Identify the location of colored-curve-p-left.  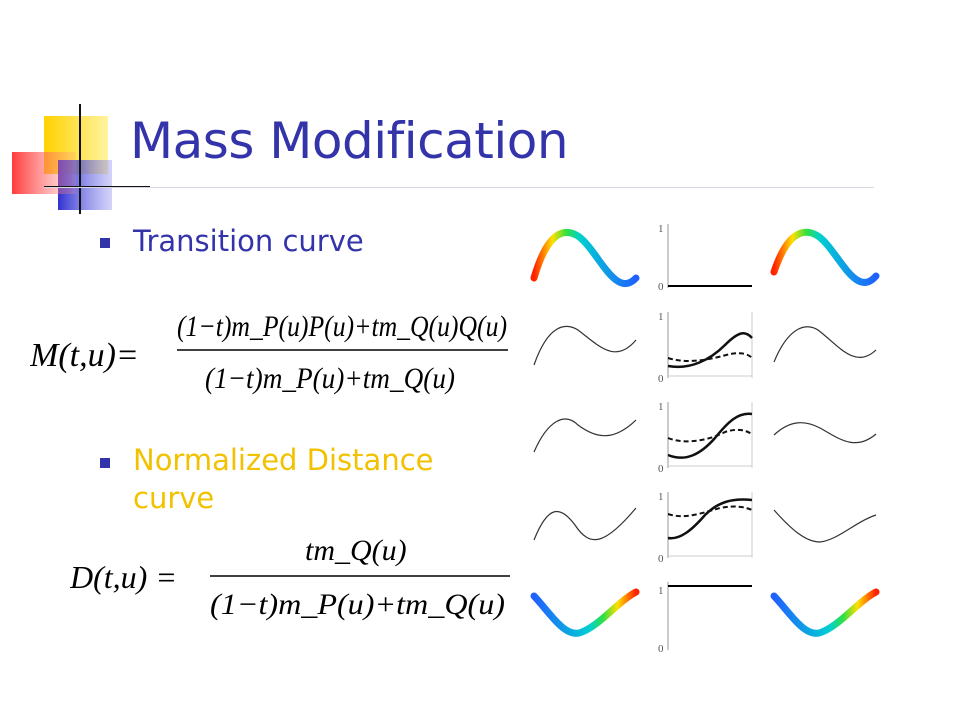
(585, 257).